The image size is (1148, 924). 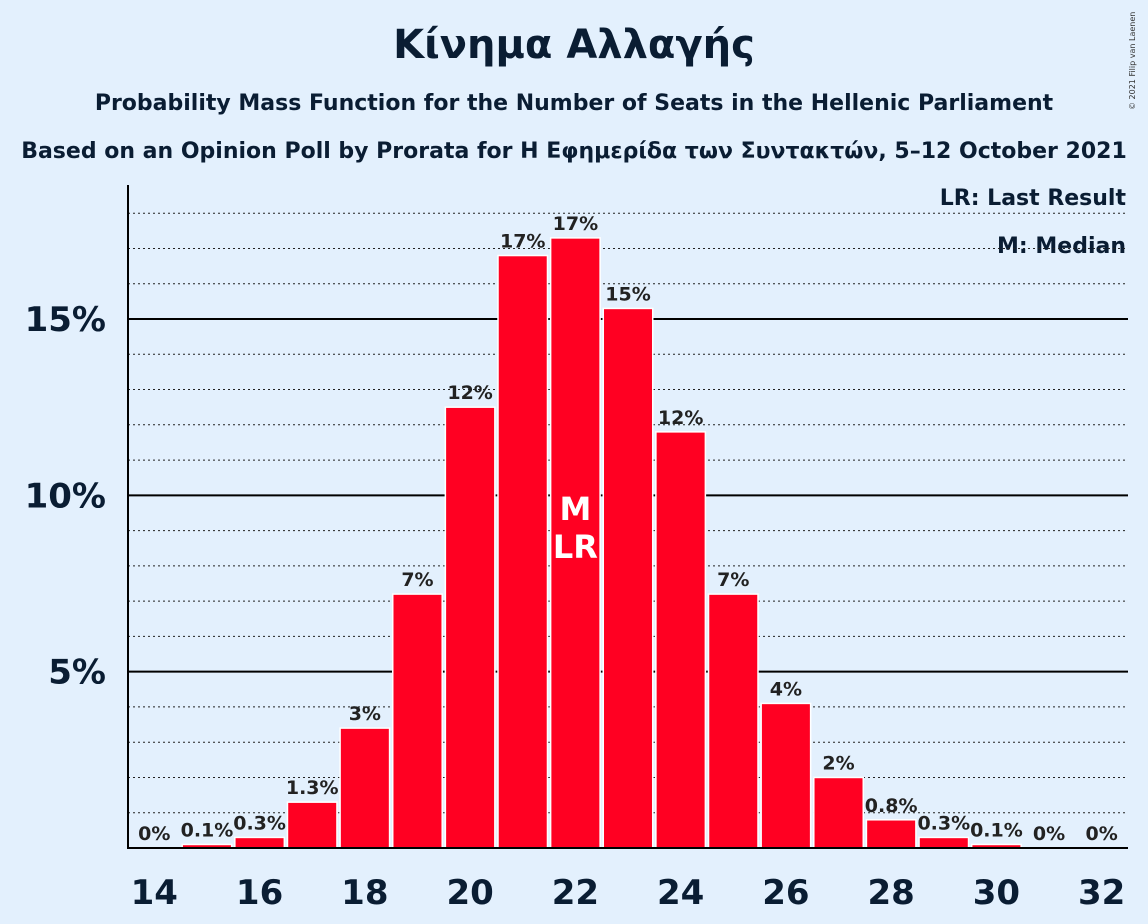 I want to click on x-tick-label: 22, so click(x=575, y=893).